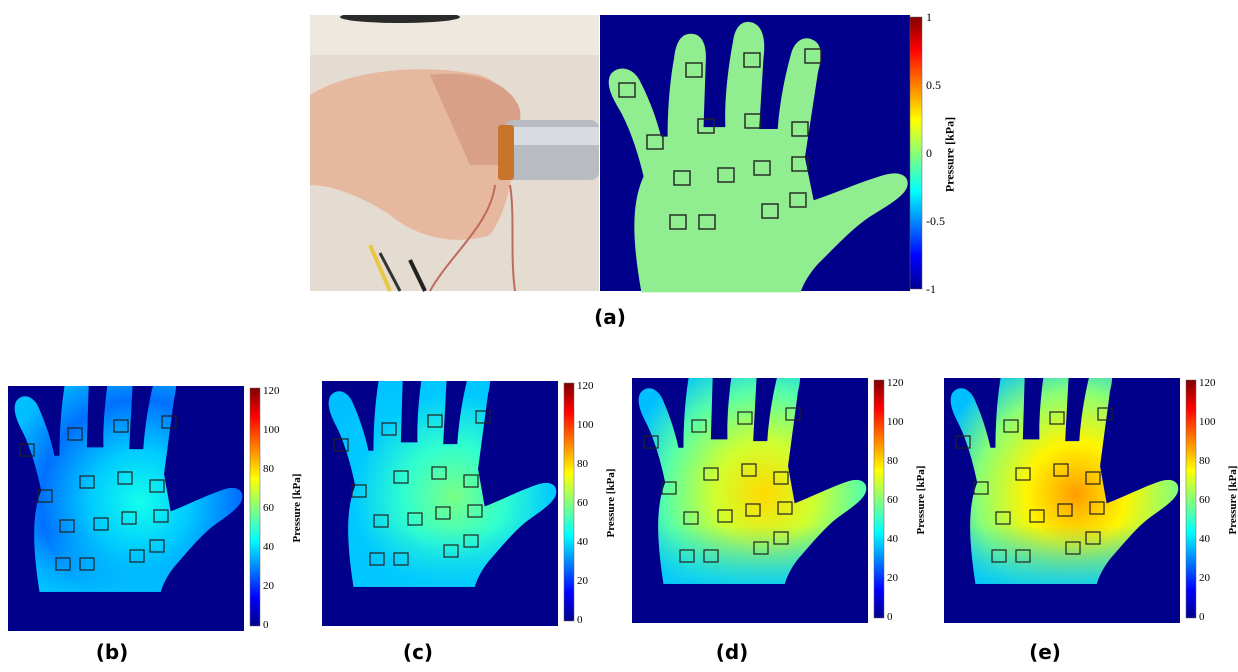  I want to click on caption-c: (c), so click(418, 652).